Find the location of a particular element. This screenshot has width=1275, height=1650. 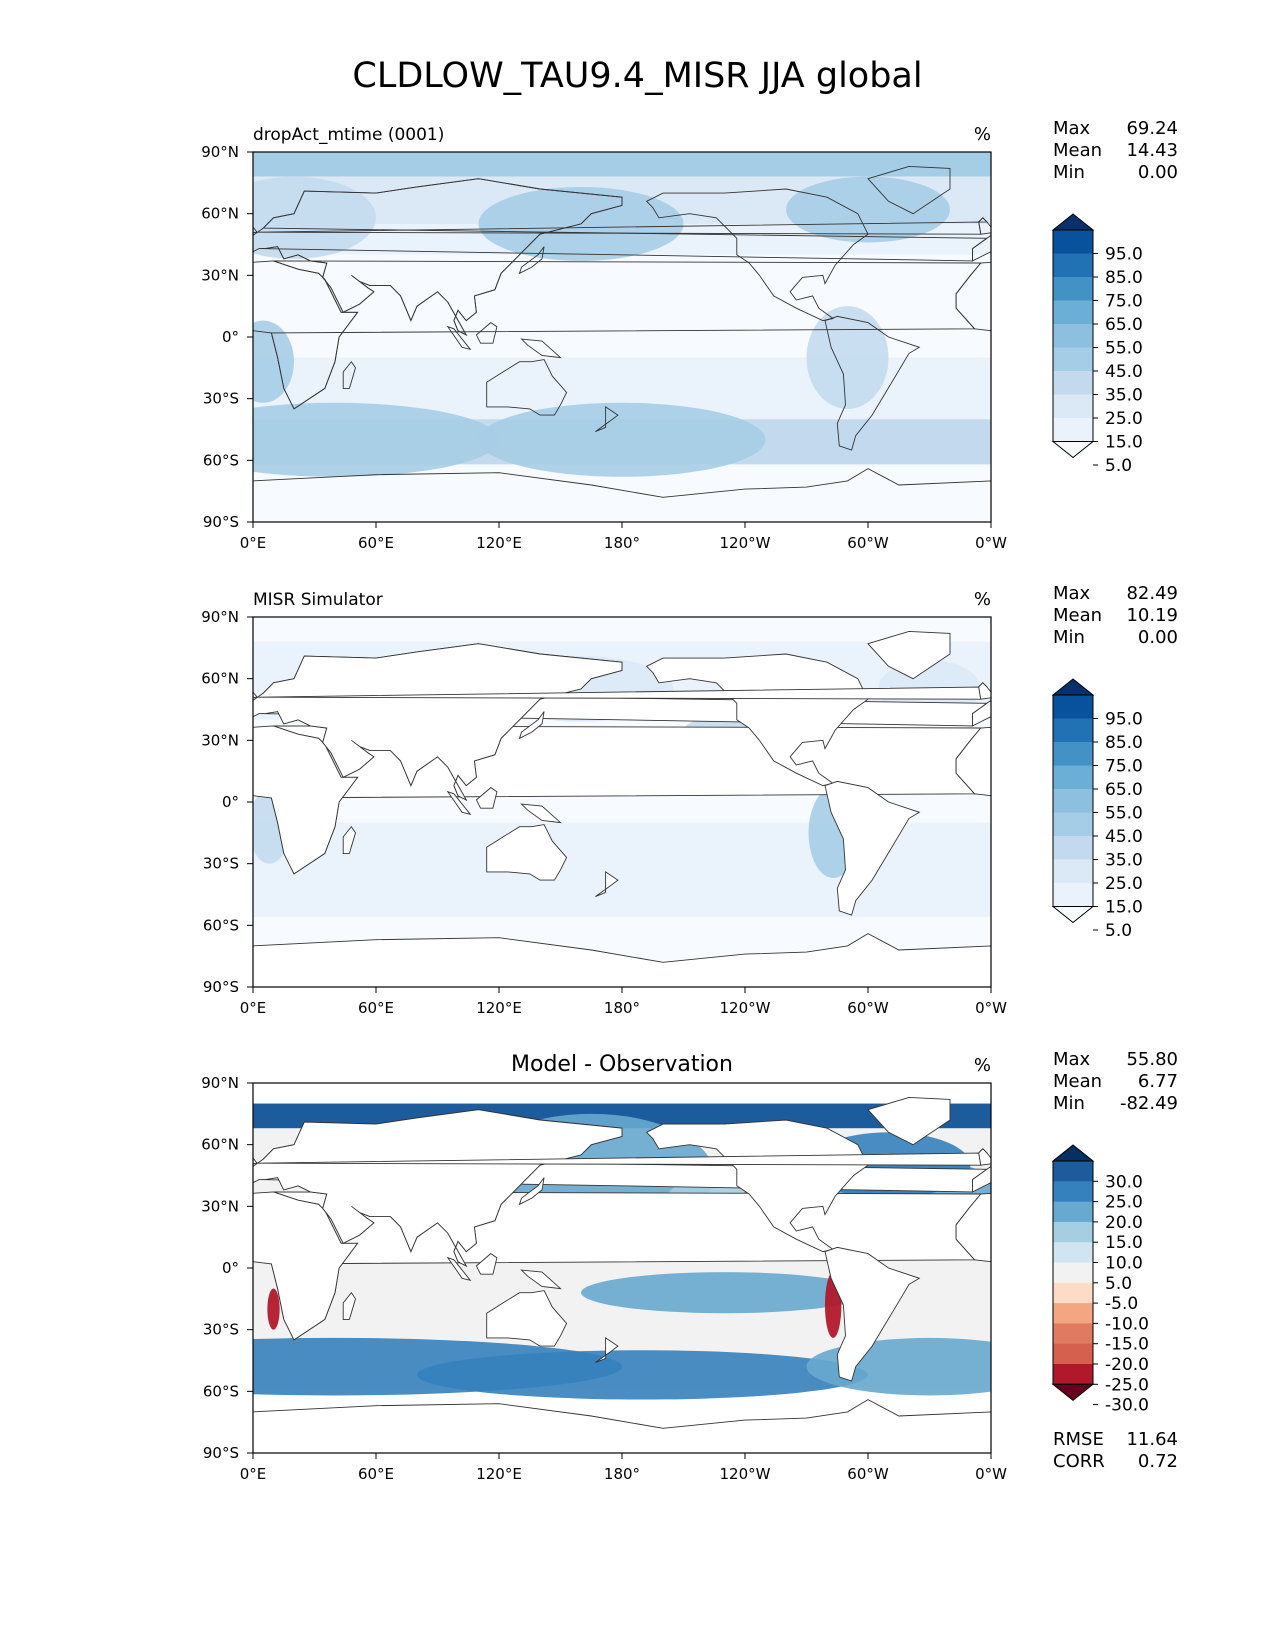

colorbar-label: -20.0 is located at coordinates (1127, 1365).